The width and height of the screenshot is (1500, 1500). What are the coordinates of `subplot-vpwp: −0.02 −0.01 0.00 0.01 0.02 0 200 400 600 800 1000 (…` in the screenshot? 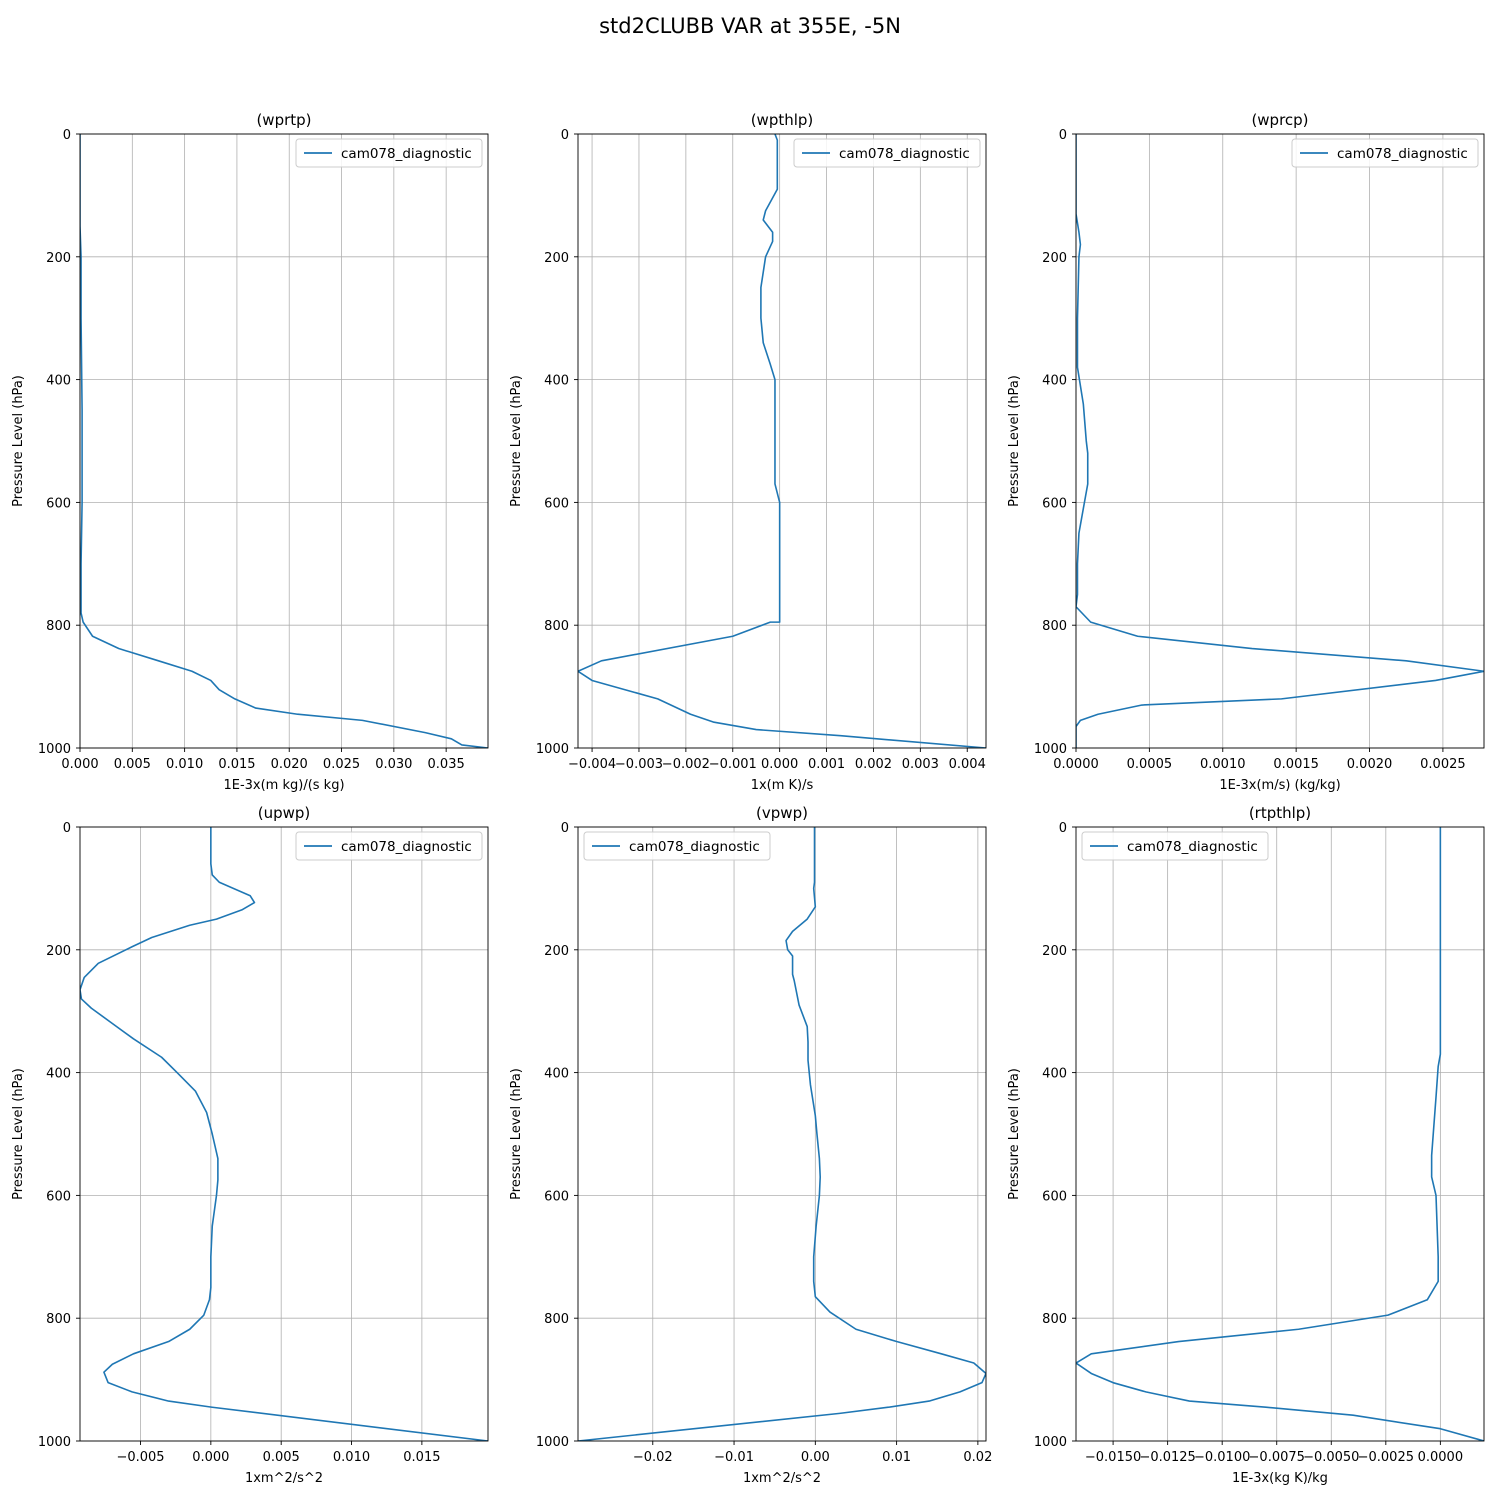 It's located at (750, 1145).